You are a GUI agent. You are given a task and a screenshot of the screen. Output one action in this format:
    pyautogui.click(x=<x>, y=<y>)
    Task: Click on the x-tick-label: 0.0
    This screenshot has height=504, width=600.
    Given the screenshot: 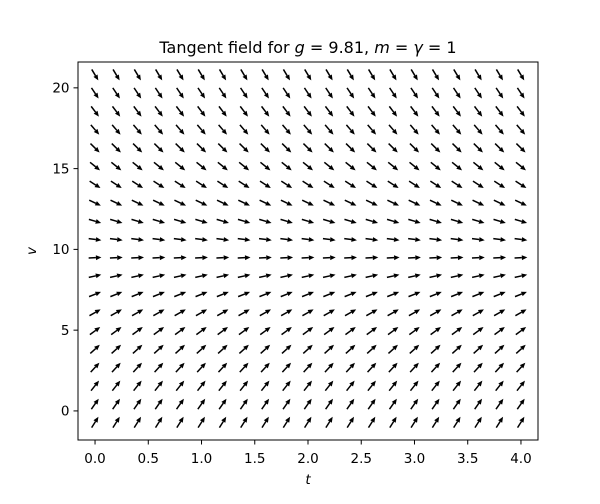 What is the action you would take?
    pyautogui.click(x=94, y=459)
    